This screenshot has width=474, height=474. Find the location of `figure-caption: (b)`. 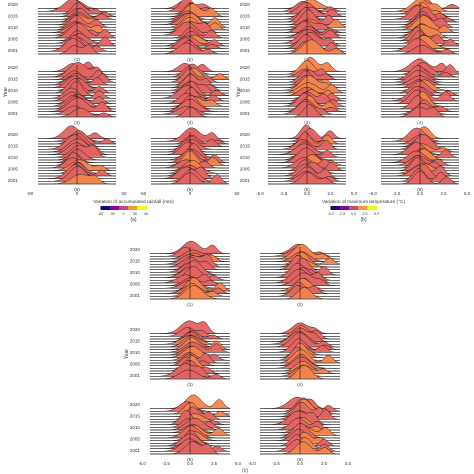

figure-caption: (b) is located at coordinates (363, 220).